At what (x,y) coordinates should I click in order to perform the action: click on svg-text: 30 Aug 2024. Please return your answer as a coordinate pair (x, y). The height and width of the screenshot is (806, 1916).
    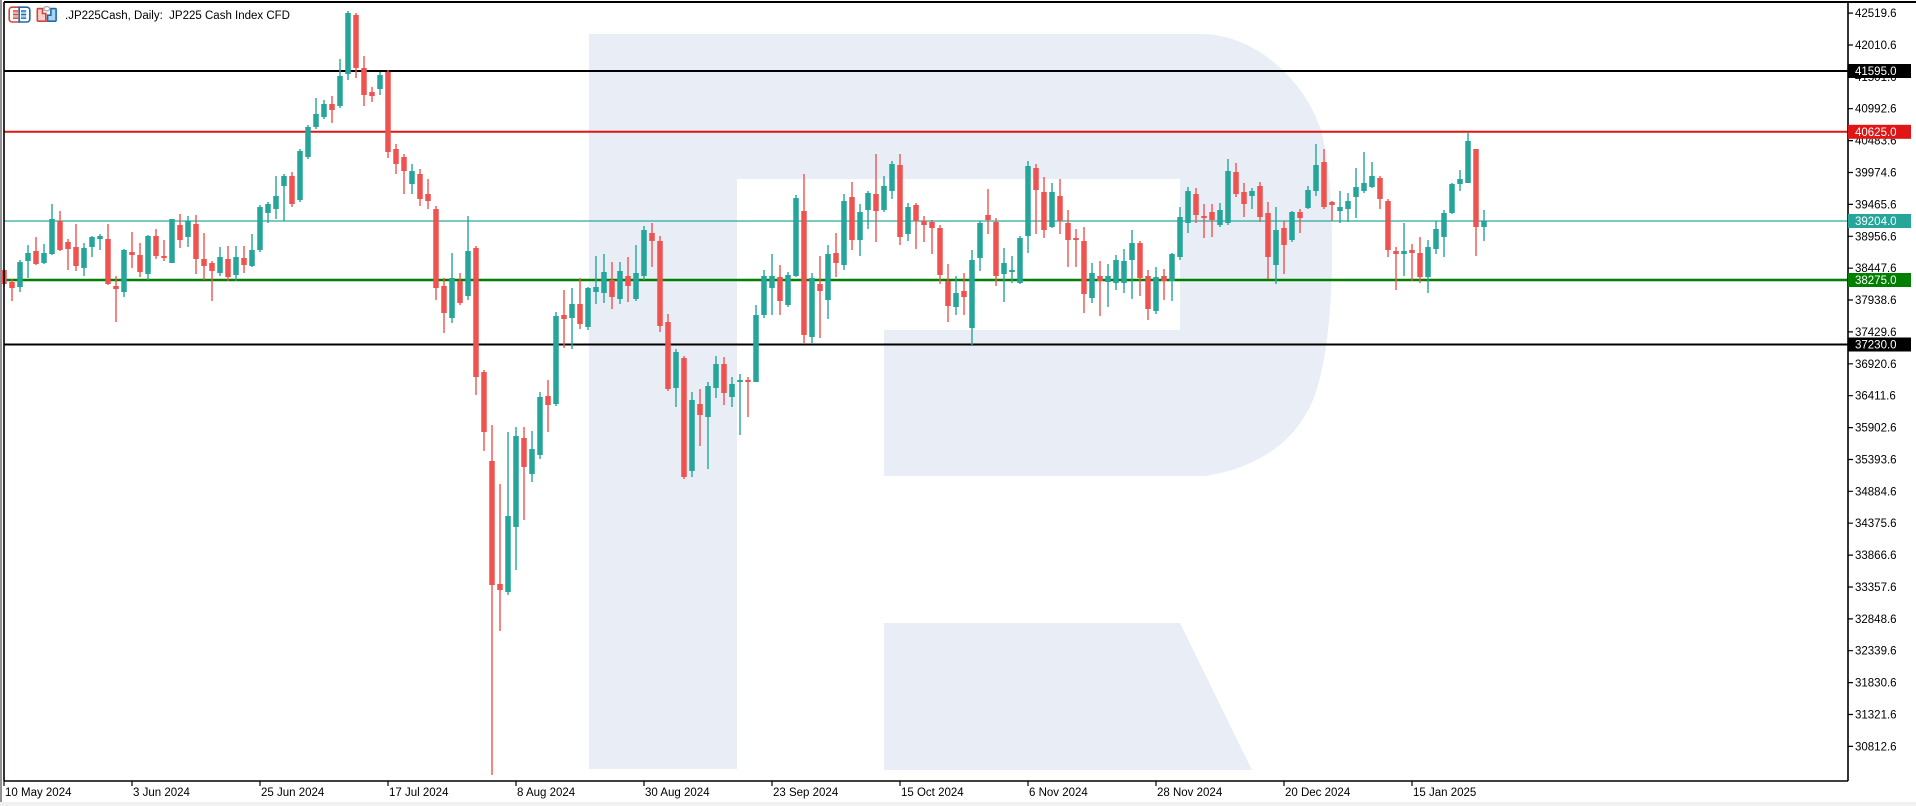
    Looking at the image, I should click on (677, 793).